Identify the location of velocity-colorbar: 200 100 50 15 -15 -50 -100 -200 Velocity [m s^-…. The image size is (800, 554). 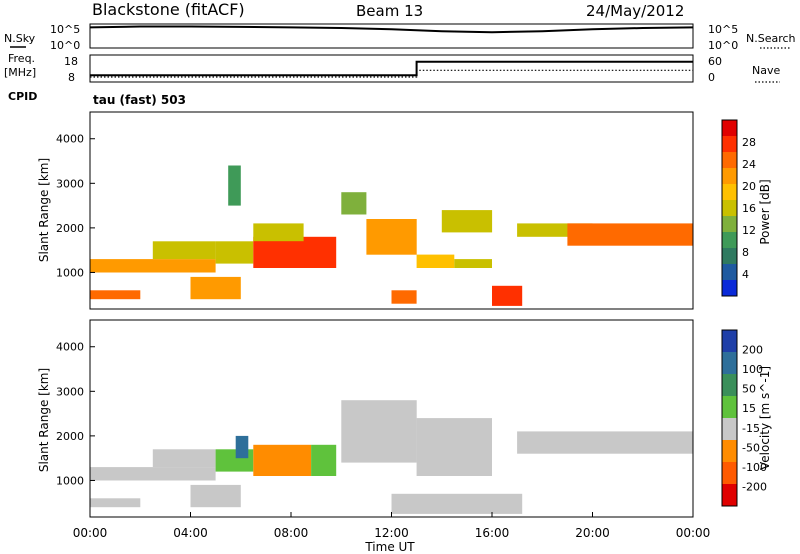
(746, 418).